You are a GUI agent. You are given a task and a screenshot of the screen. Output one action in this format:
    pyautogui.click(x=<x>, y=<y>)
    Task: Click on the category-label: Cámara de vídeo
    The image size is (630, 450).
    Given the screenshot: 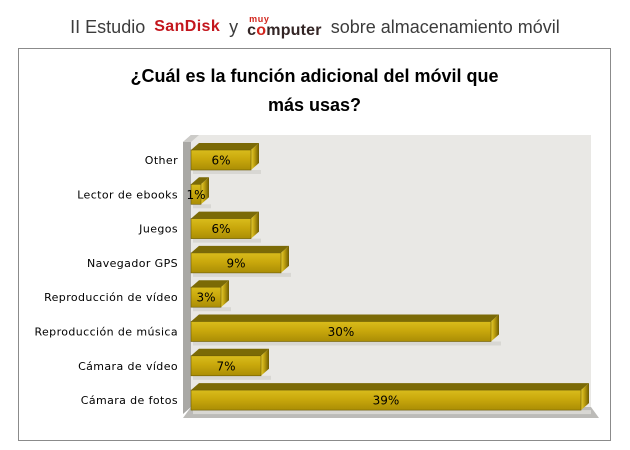 What is the action you would take?
    pyautogui.click(x=128, y=366)
    